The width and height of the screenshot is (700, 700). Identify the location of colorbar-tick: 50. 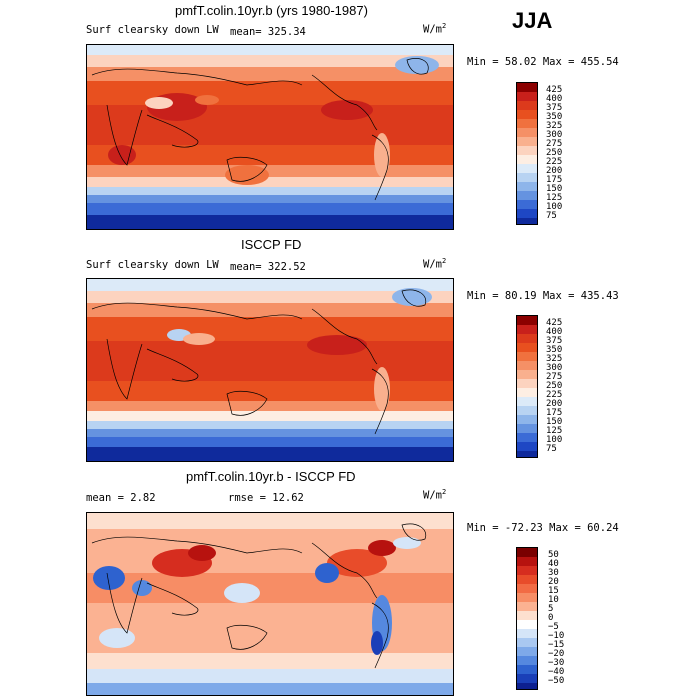
(553, 555).